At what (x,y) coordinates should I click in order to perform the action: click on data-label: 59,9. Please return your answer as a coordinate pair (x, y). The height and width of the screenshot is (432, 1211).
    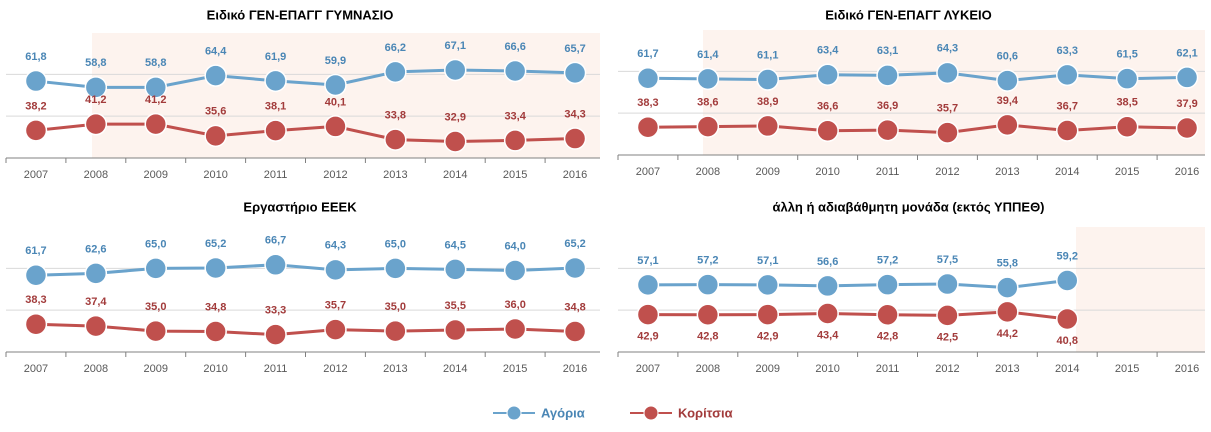
    Looking at the image, I should click on (335, 61).